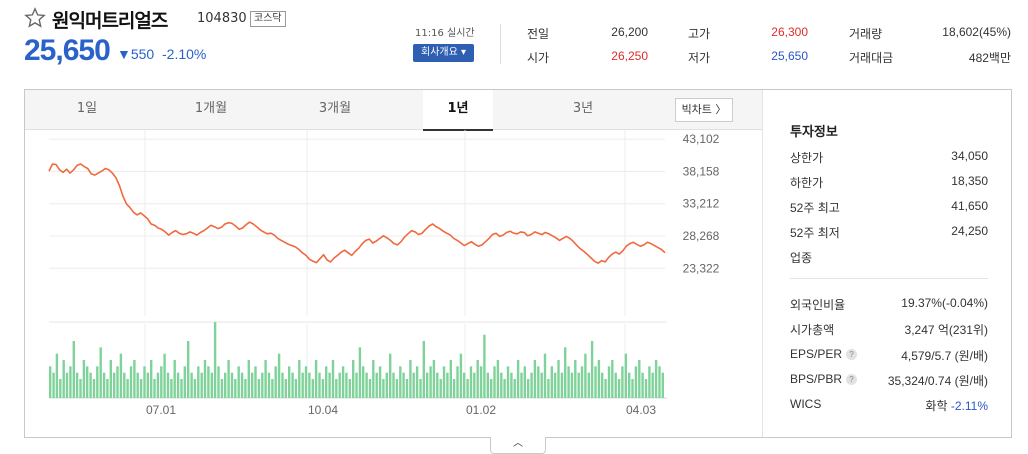 This screenshot has width=1028, height=454. I want to click on investment-info-title: 투자정보, so click(814, 132).